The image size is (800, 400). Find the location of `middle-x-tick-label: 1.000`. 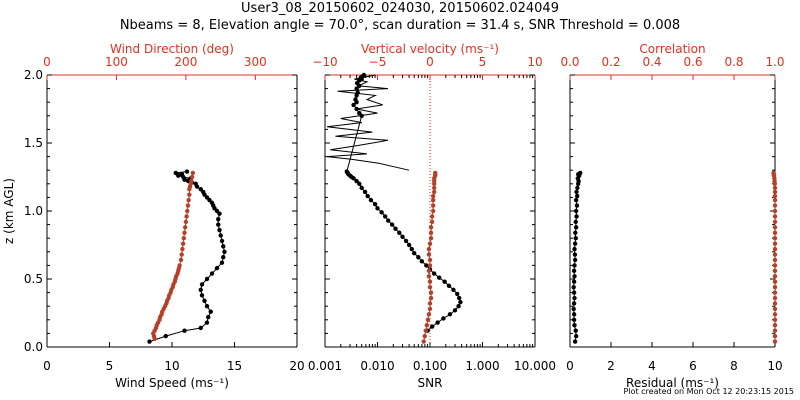

middle-x-tick-label: 1.000 is located at coordinates (482, 366).